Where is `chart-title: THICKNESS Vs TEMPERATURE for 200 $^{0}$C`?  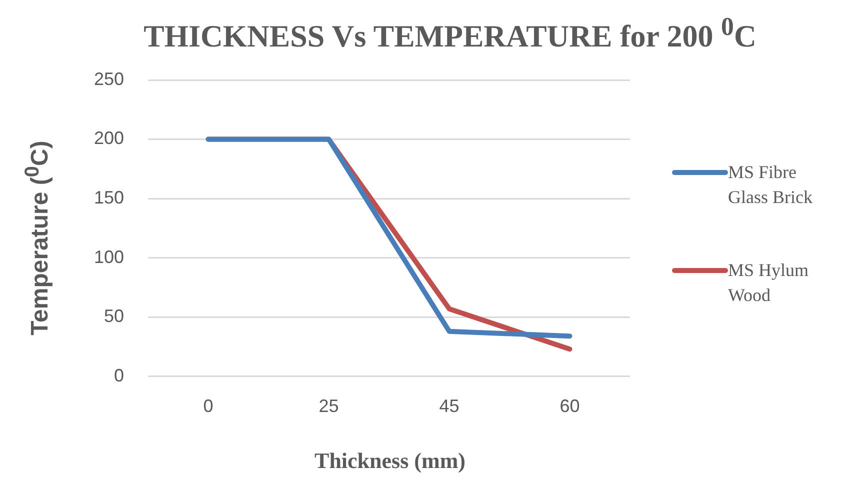 chart-title: THICKNESS Vs TEMPERATURE for 200 $^{0}$C is located at coordinates (450, 33).